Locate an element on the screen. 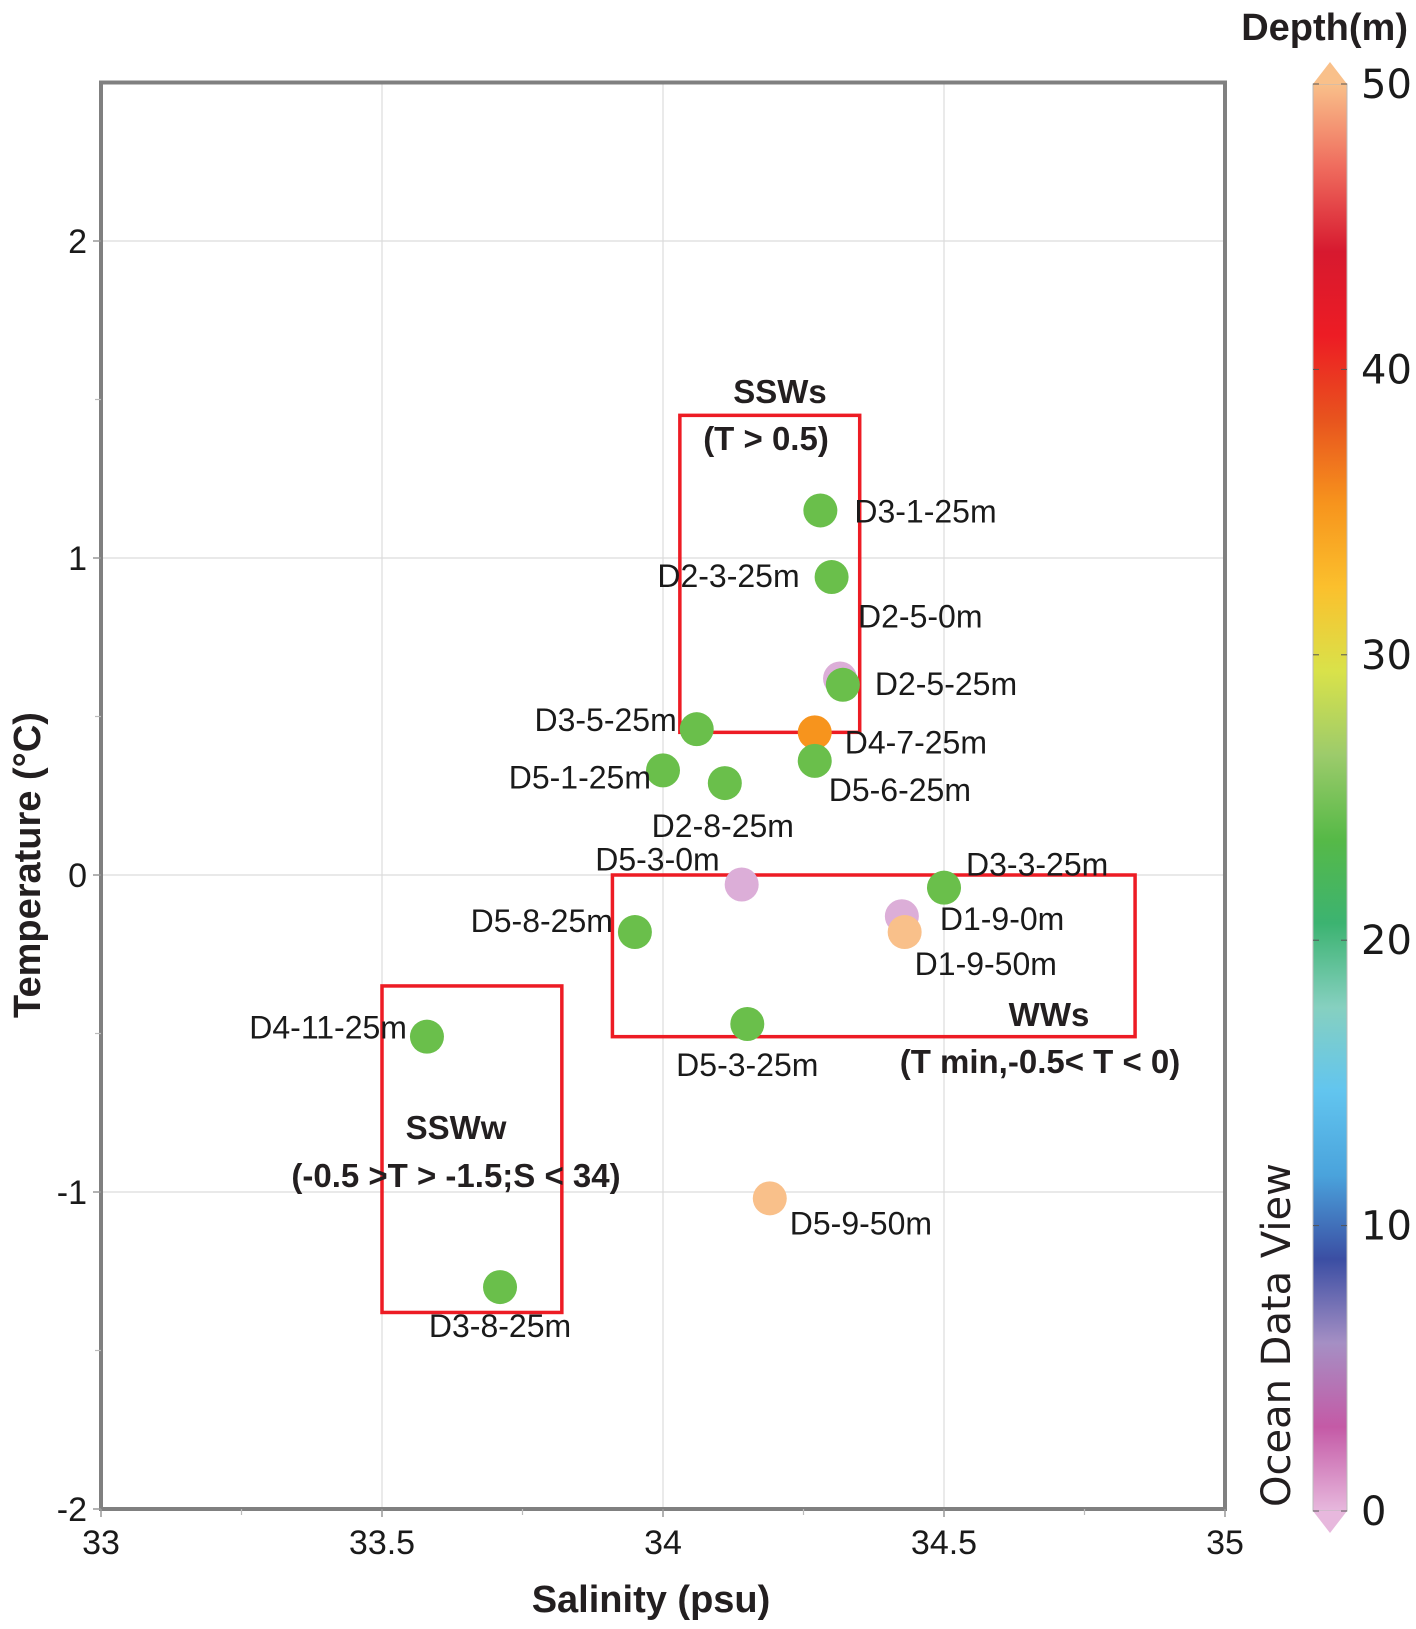 The width and height of the screenshot is (1416, 1629). data-point-label: D5-3-25m is located at coordinates (747, 1065).